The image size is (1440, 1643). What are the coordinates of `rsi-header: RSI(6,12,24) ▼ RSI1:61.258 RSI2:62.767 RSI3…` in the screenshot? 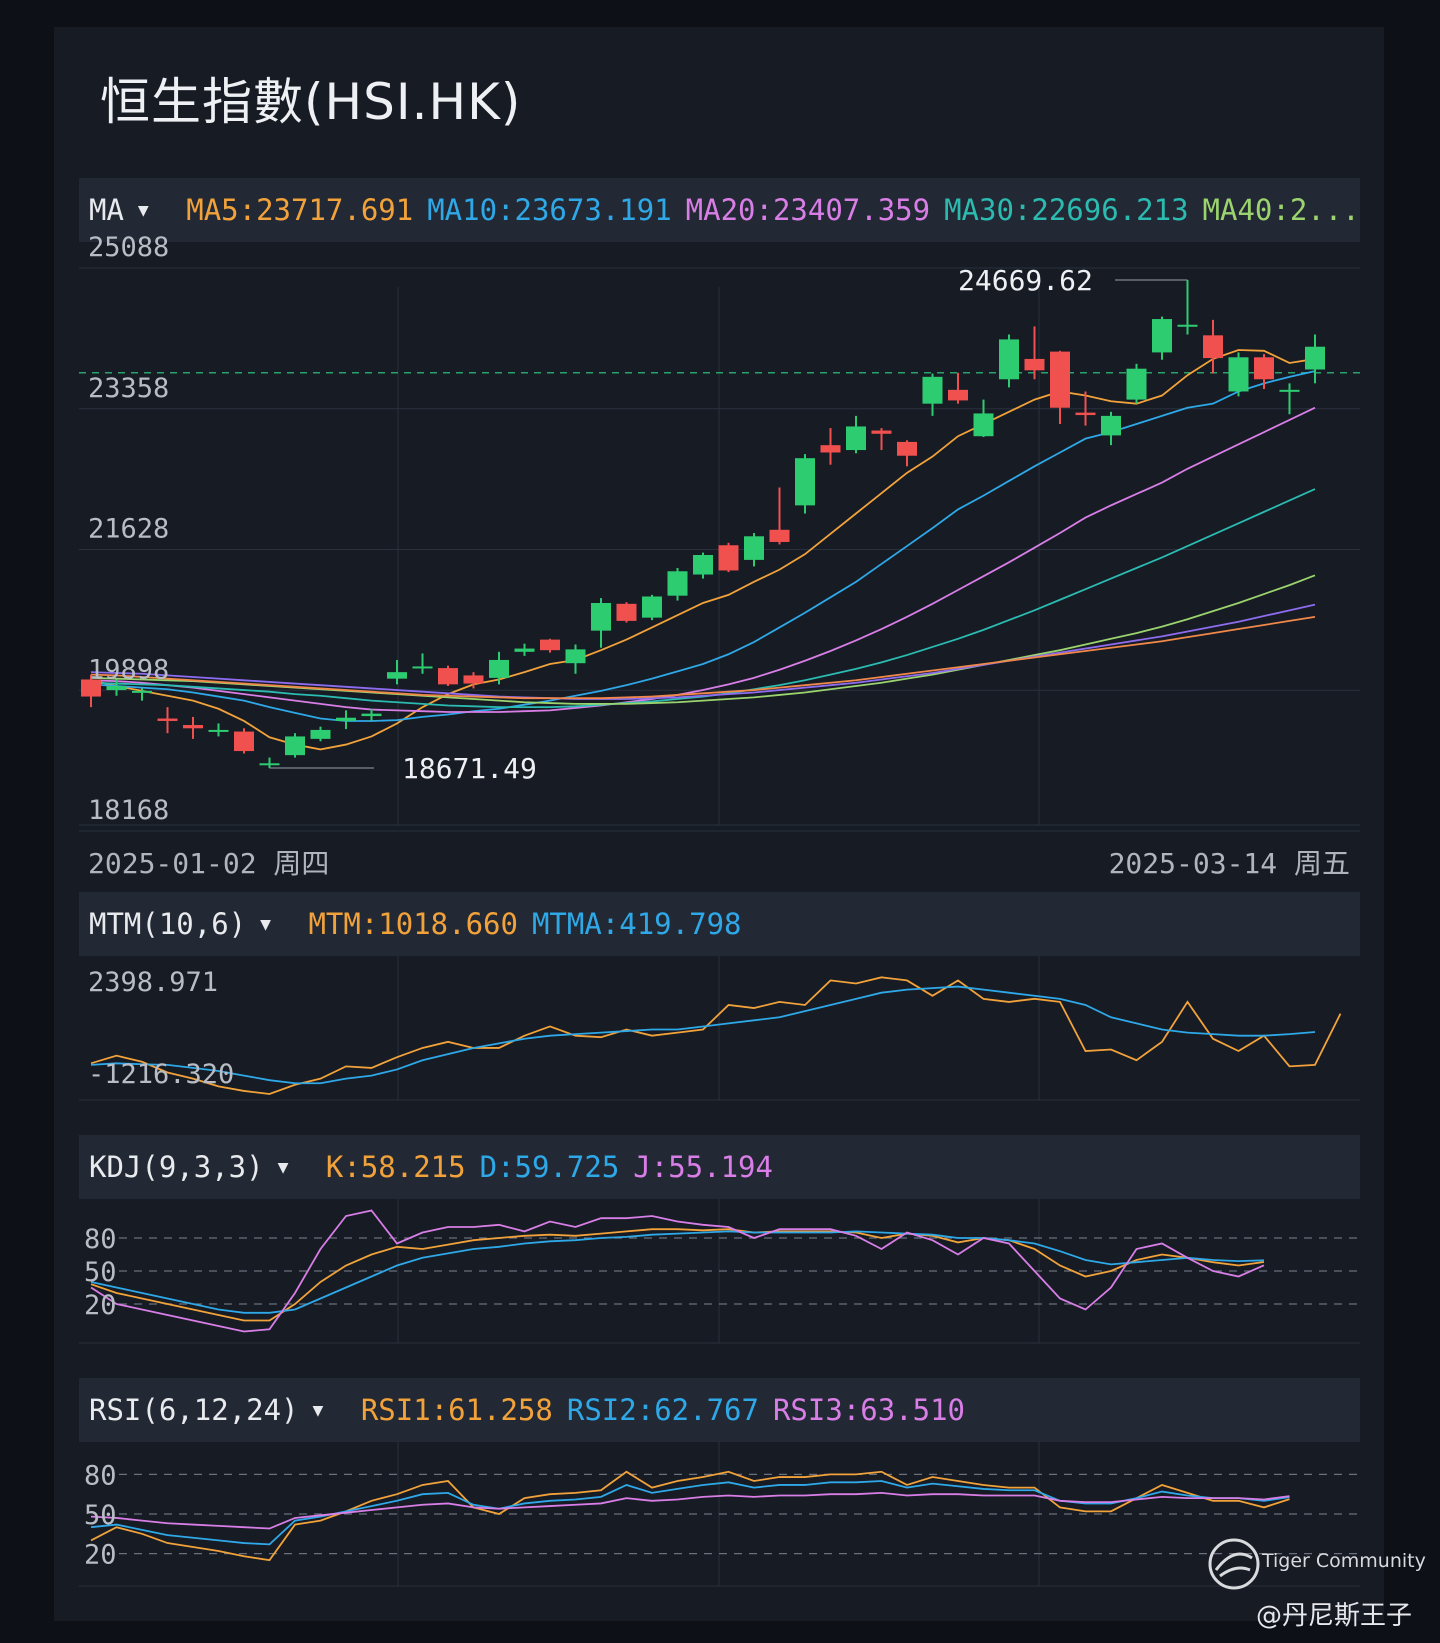 It's located at (719, 1410).